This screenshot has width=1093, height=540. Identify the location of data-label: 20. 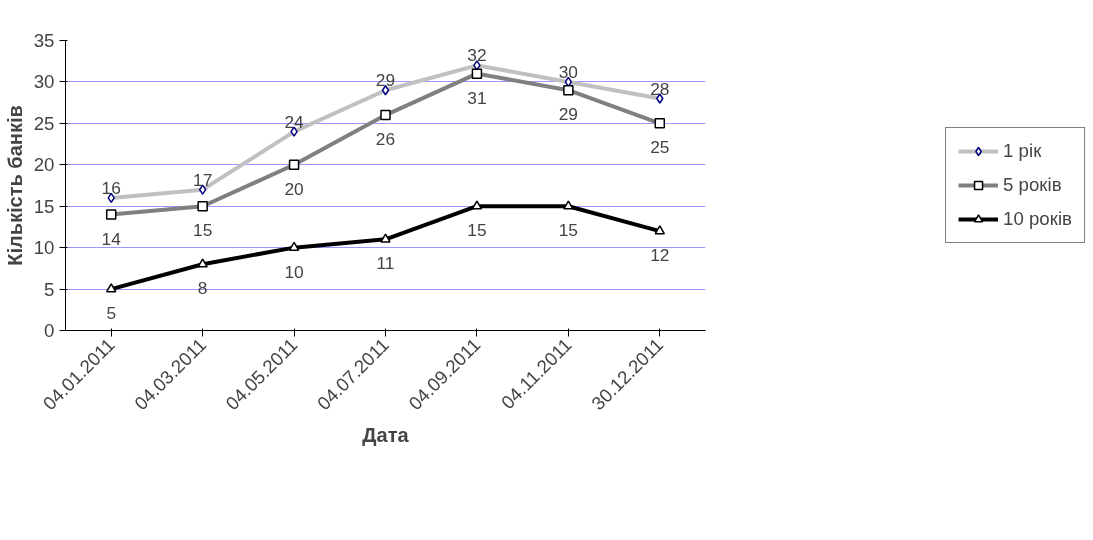
(294, 188).